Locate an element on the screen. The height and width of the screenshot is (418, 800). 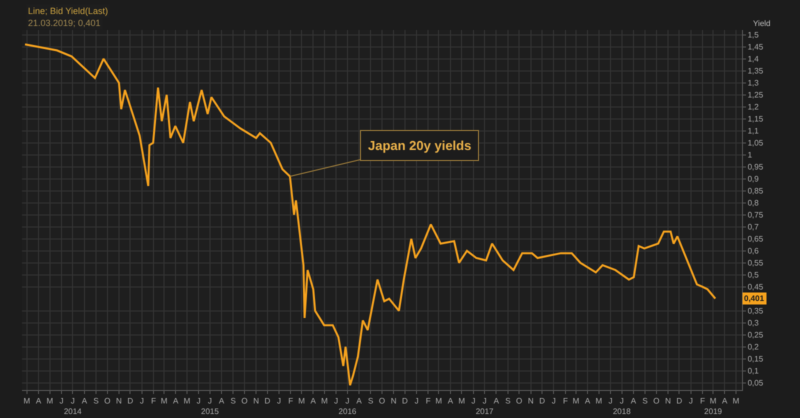
y-tick-label: 1,45 is located at coordinates (756, 47).